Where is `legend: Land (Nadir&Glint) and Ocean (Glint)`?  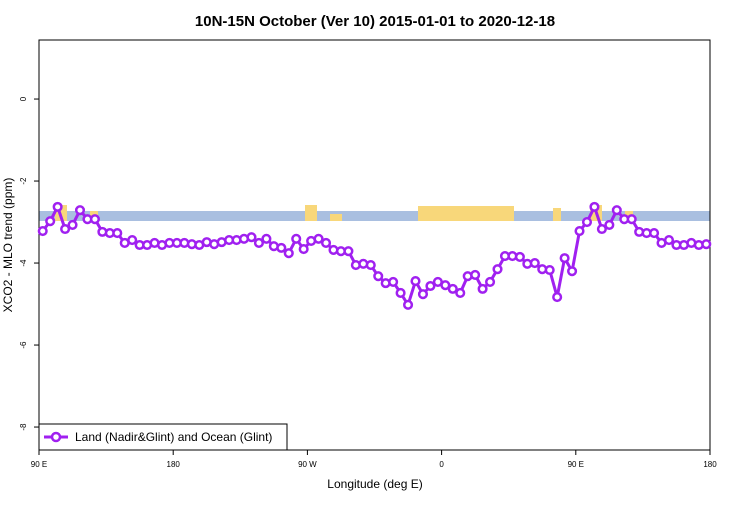 legend: Land (Nadir&Glint) and Ocean (Glint) is located at coordinates (163, 437).